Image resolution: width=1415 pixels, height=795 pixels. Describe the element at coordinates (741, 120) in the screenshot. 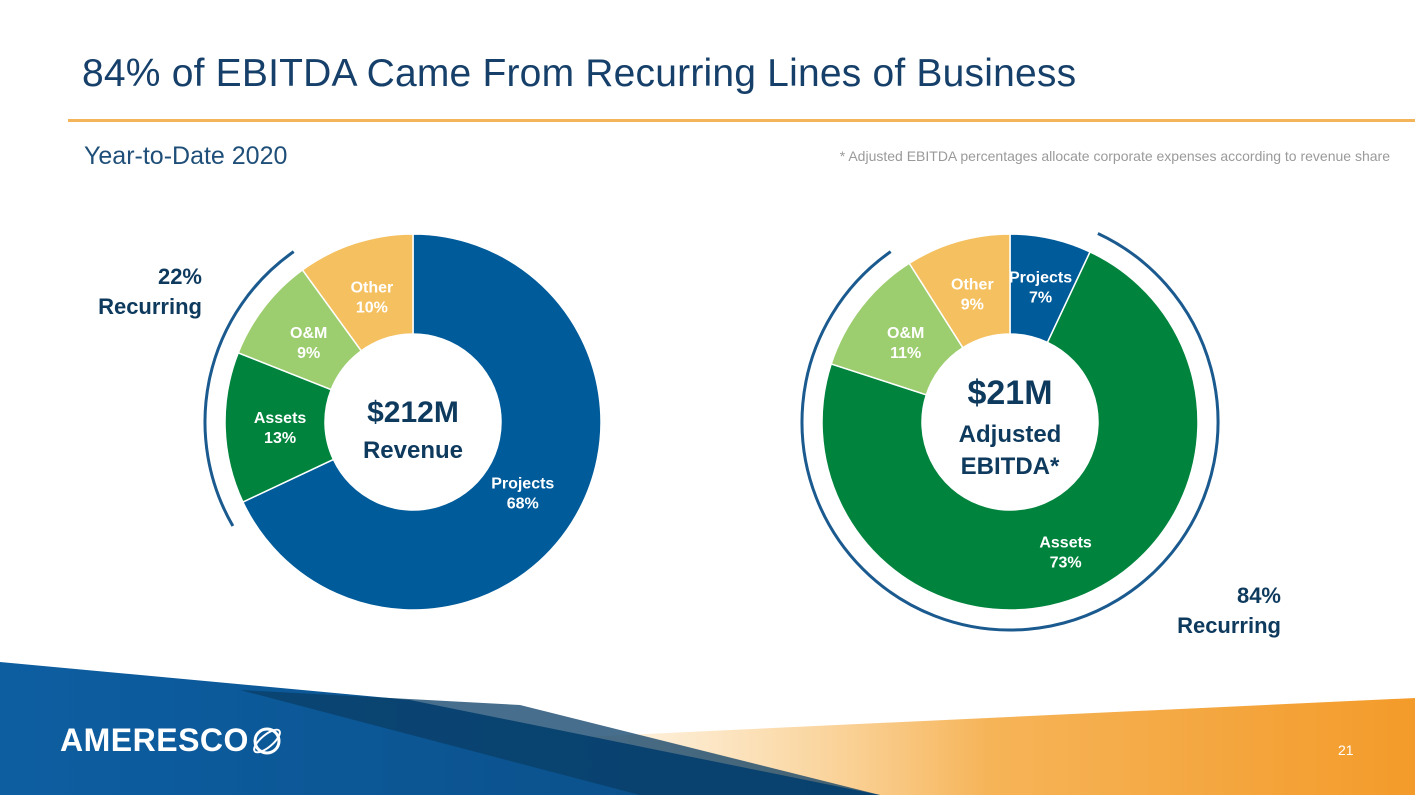

I see `title-divider` at that location.